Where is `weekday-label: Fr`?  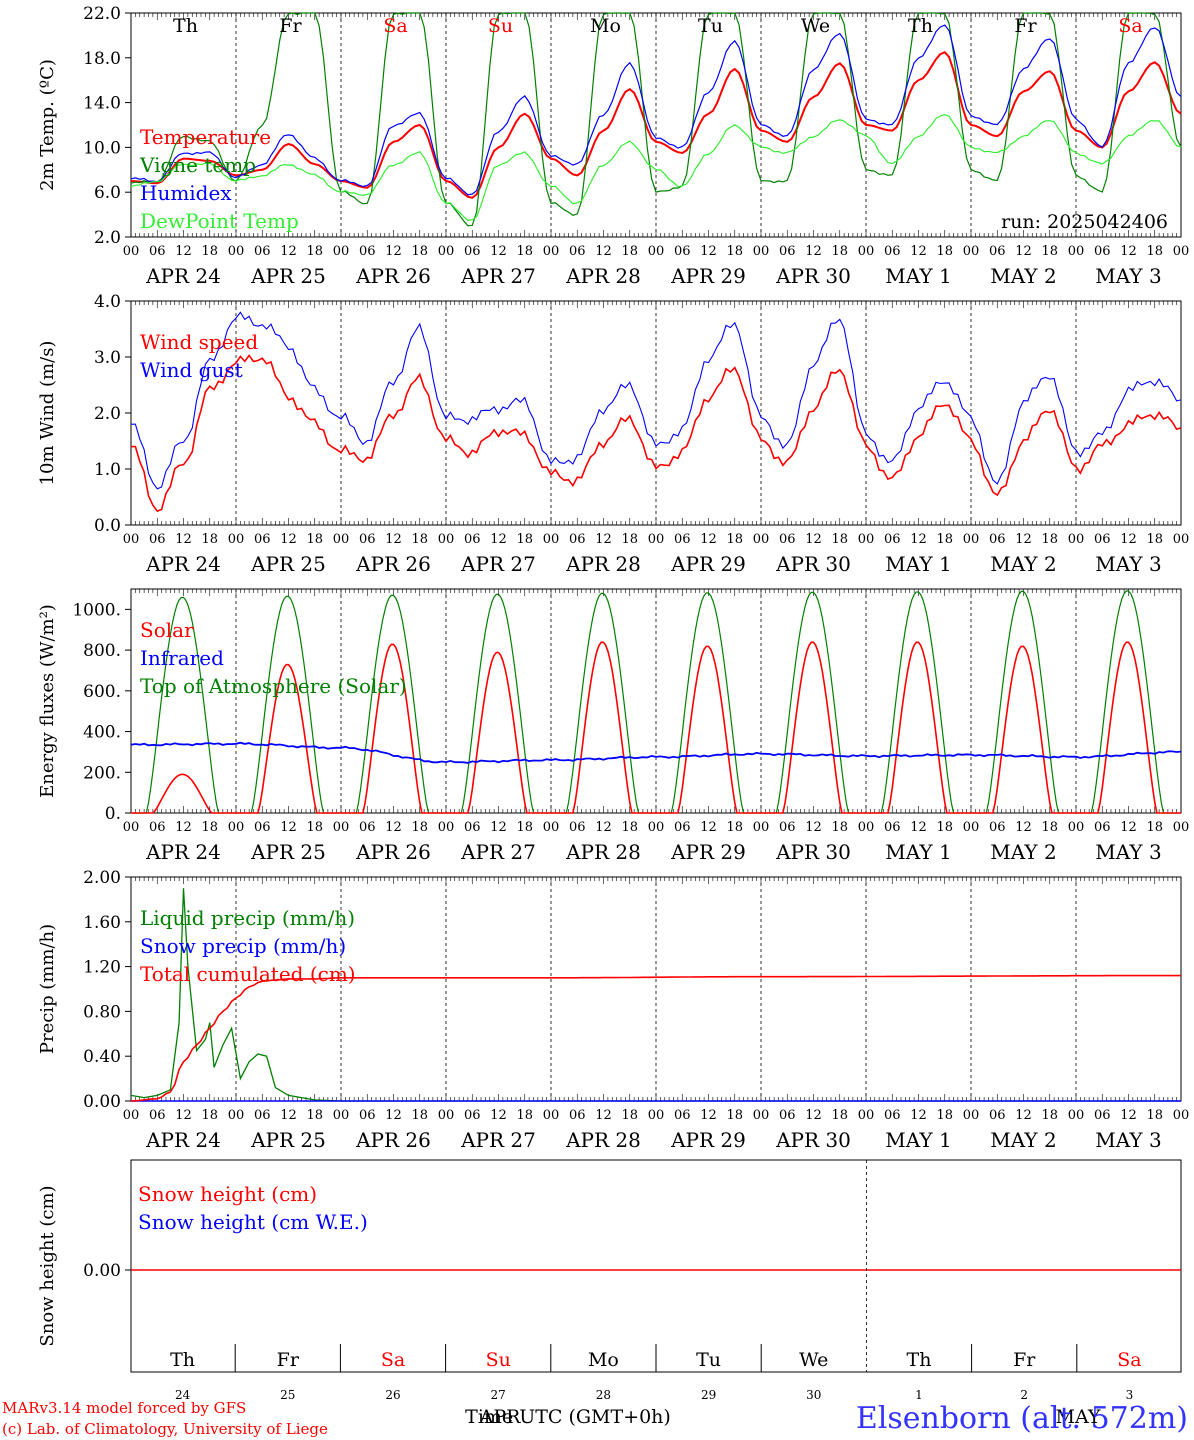 weekday-label: Fr is located at coordinates (1024, 1360).